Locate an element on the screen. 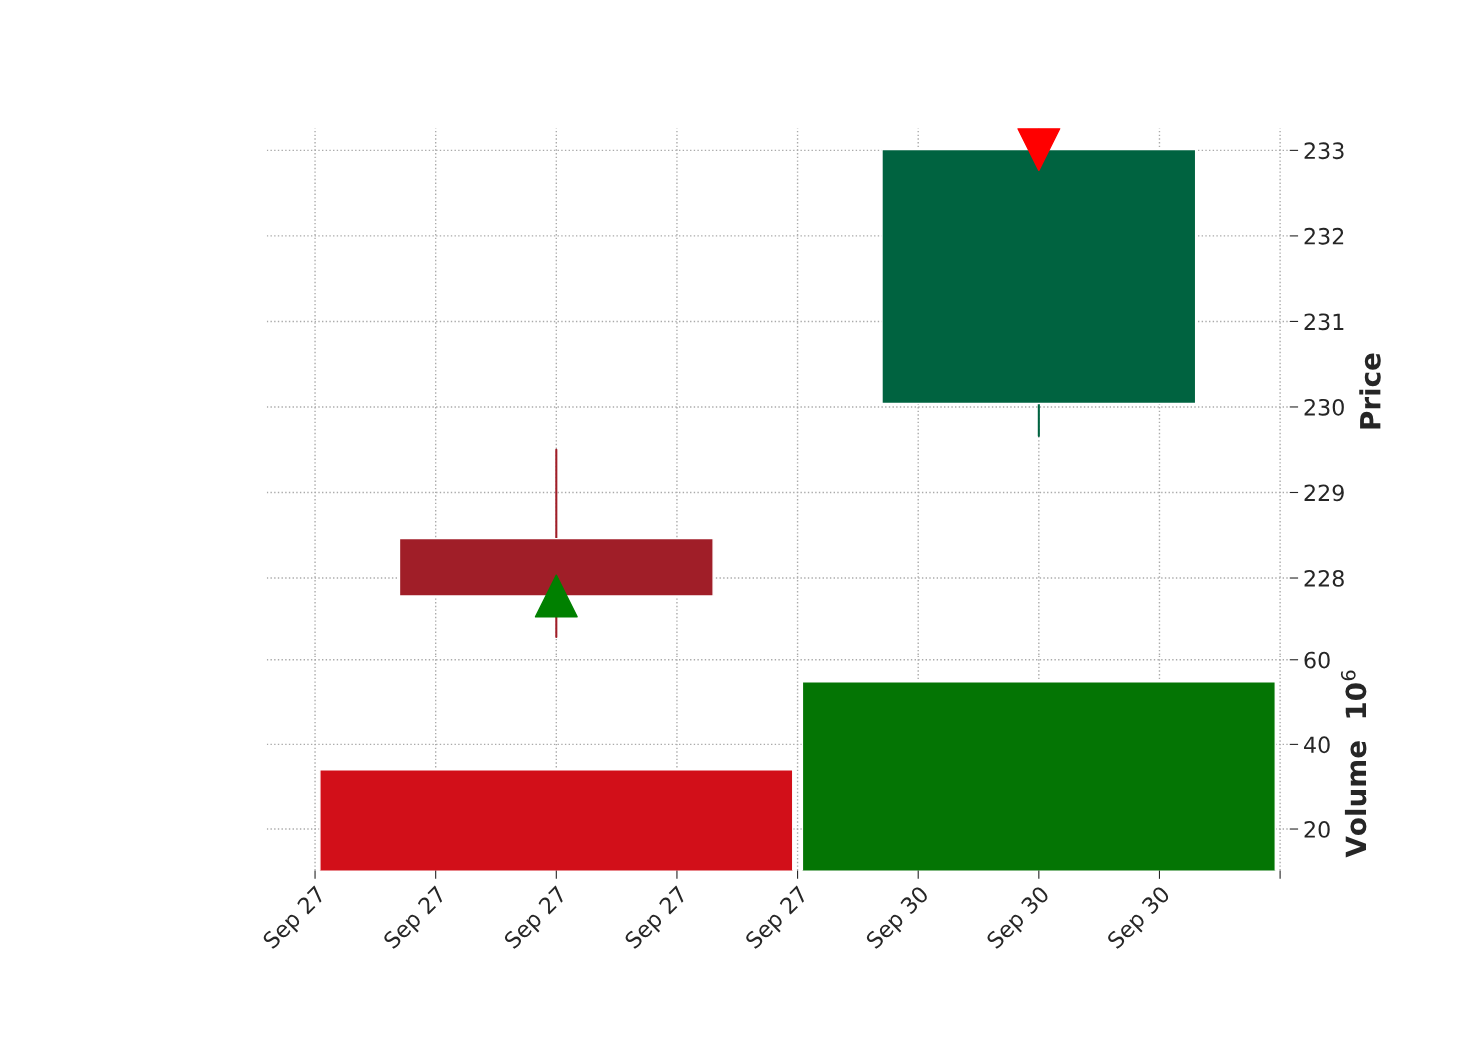 The height and width of the screenshot is (1059, 1474). y-tick-label: 230 is located at coordinates (1324, 407).